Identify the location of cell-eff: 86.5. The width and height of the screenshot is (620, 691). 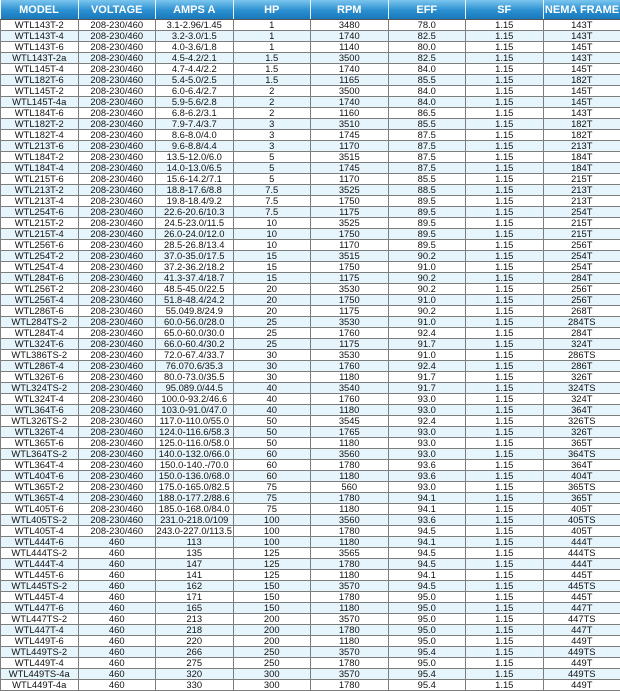
(426, 113).